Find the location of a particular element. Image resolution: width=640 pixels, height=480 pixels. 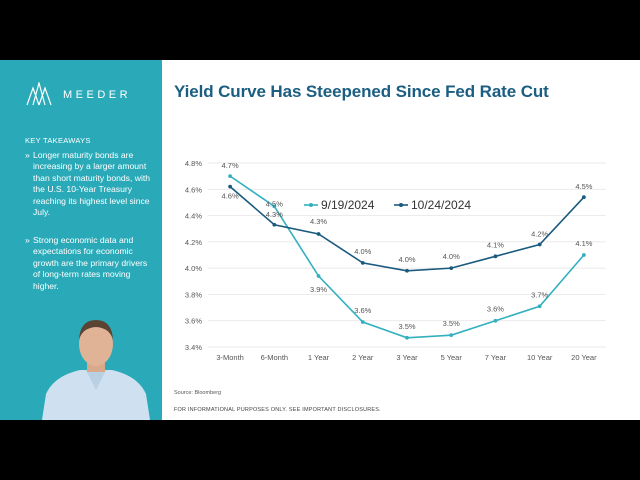

meeder-logo-icon is located at coordinates (39, 94).